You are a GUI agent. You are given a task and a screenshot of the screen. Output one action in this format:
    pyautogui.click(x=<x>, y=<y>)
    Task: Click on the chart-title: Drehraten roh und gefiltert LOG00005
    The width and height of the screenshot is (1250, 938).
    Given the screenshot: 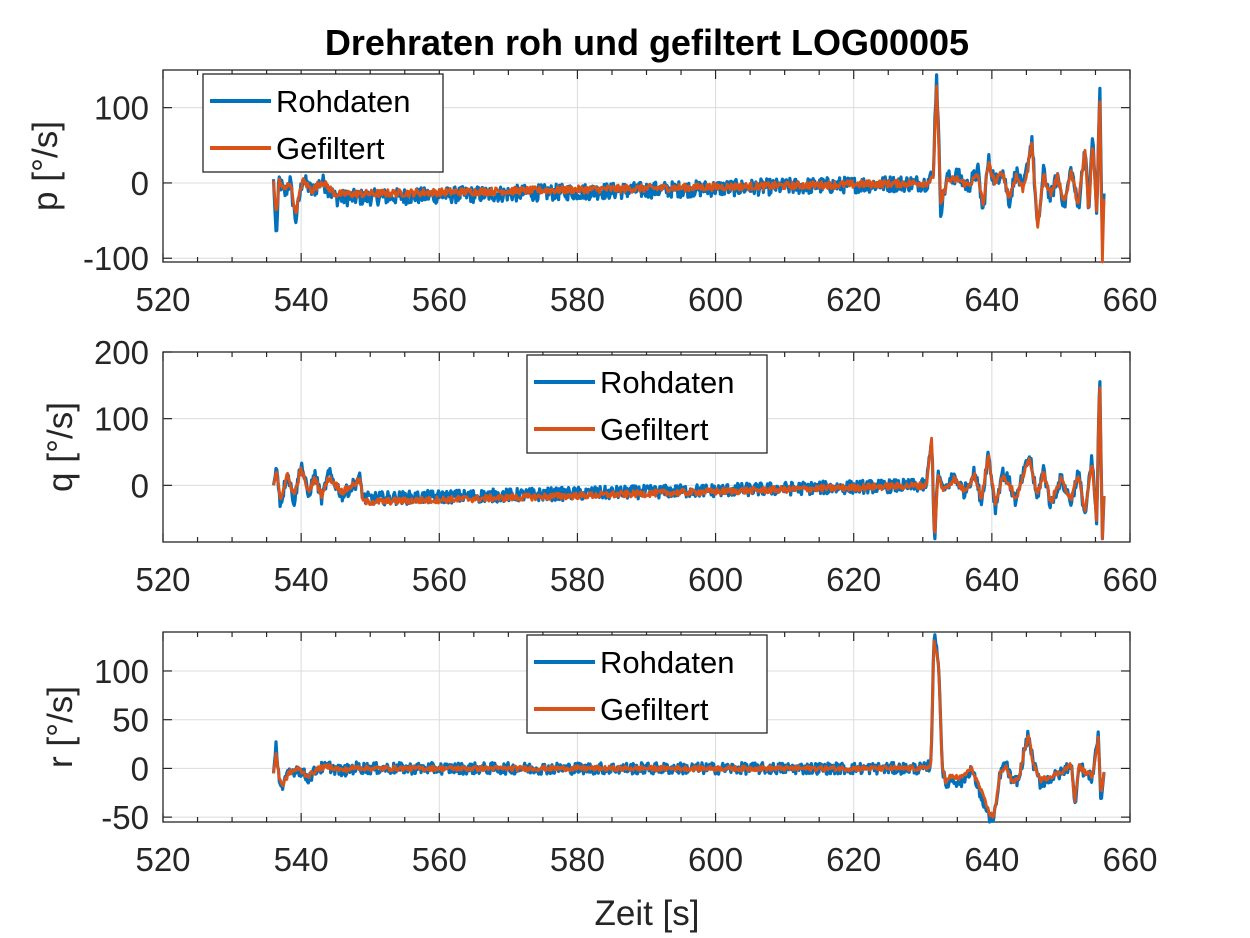 What is the action you would take?
    pyautogui.click(x=647, y=42)
    